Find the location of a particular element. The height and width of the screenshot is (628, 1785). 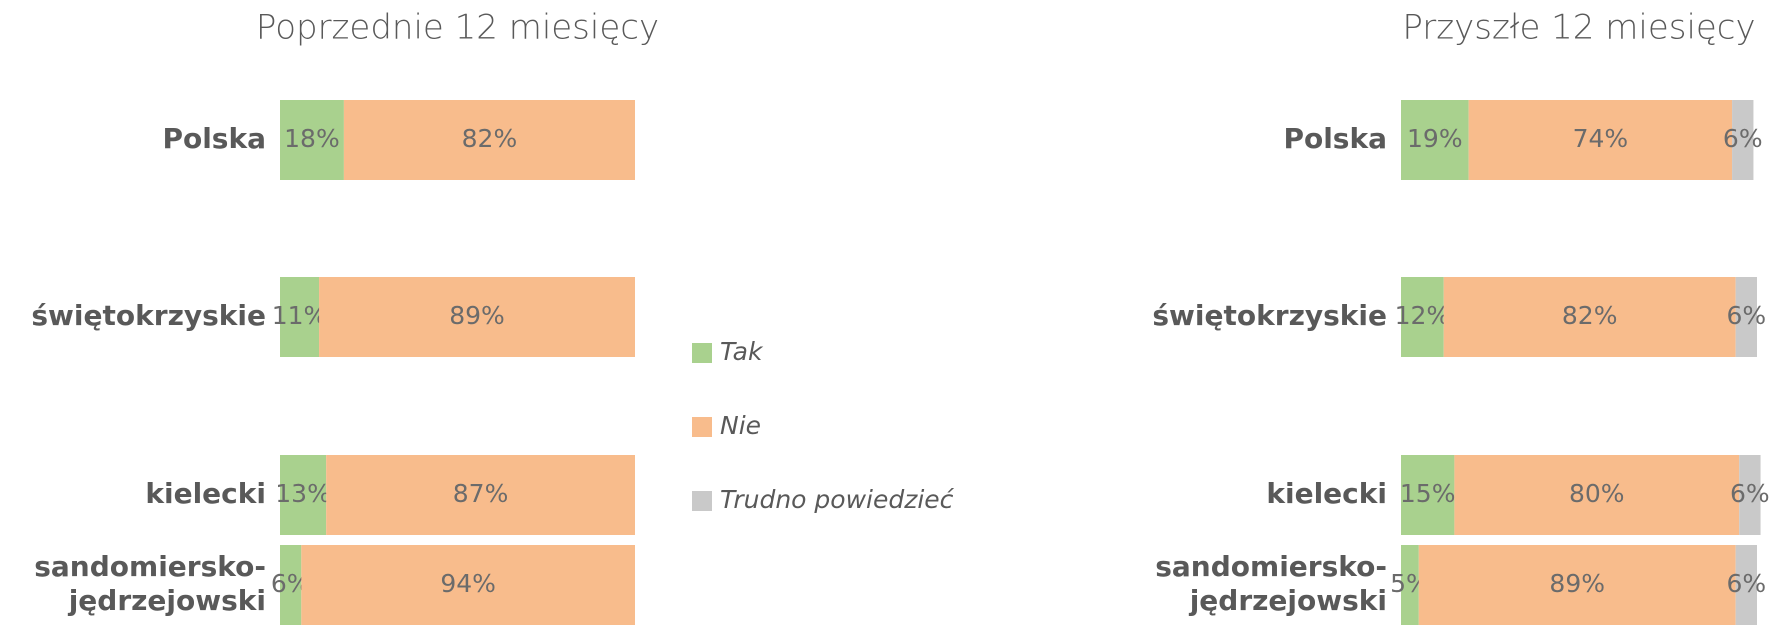

value-label: 94% is located at coordinates (468, 583).